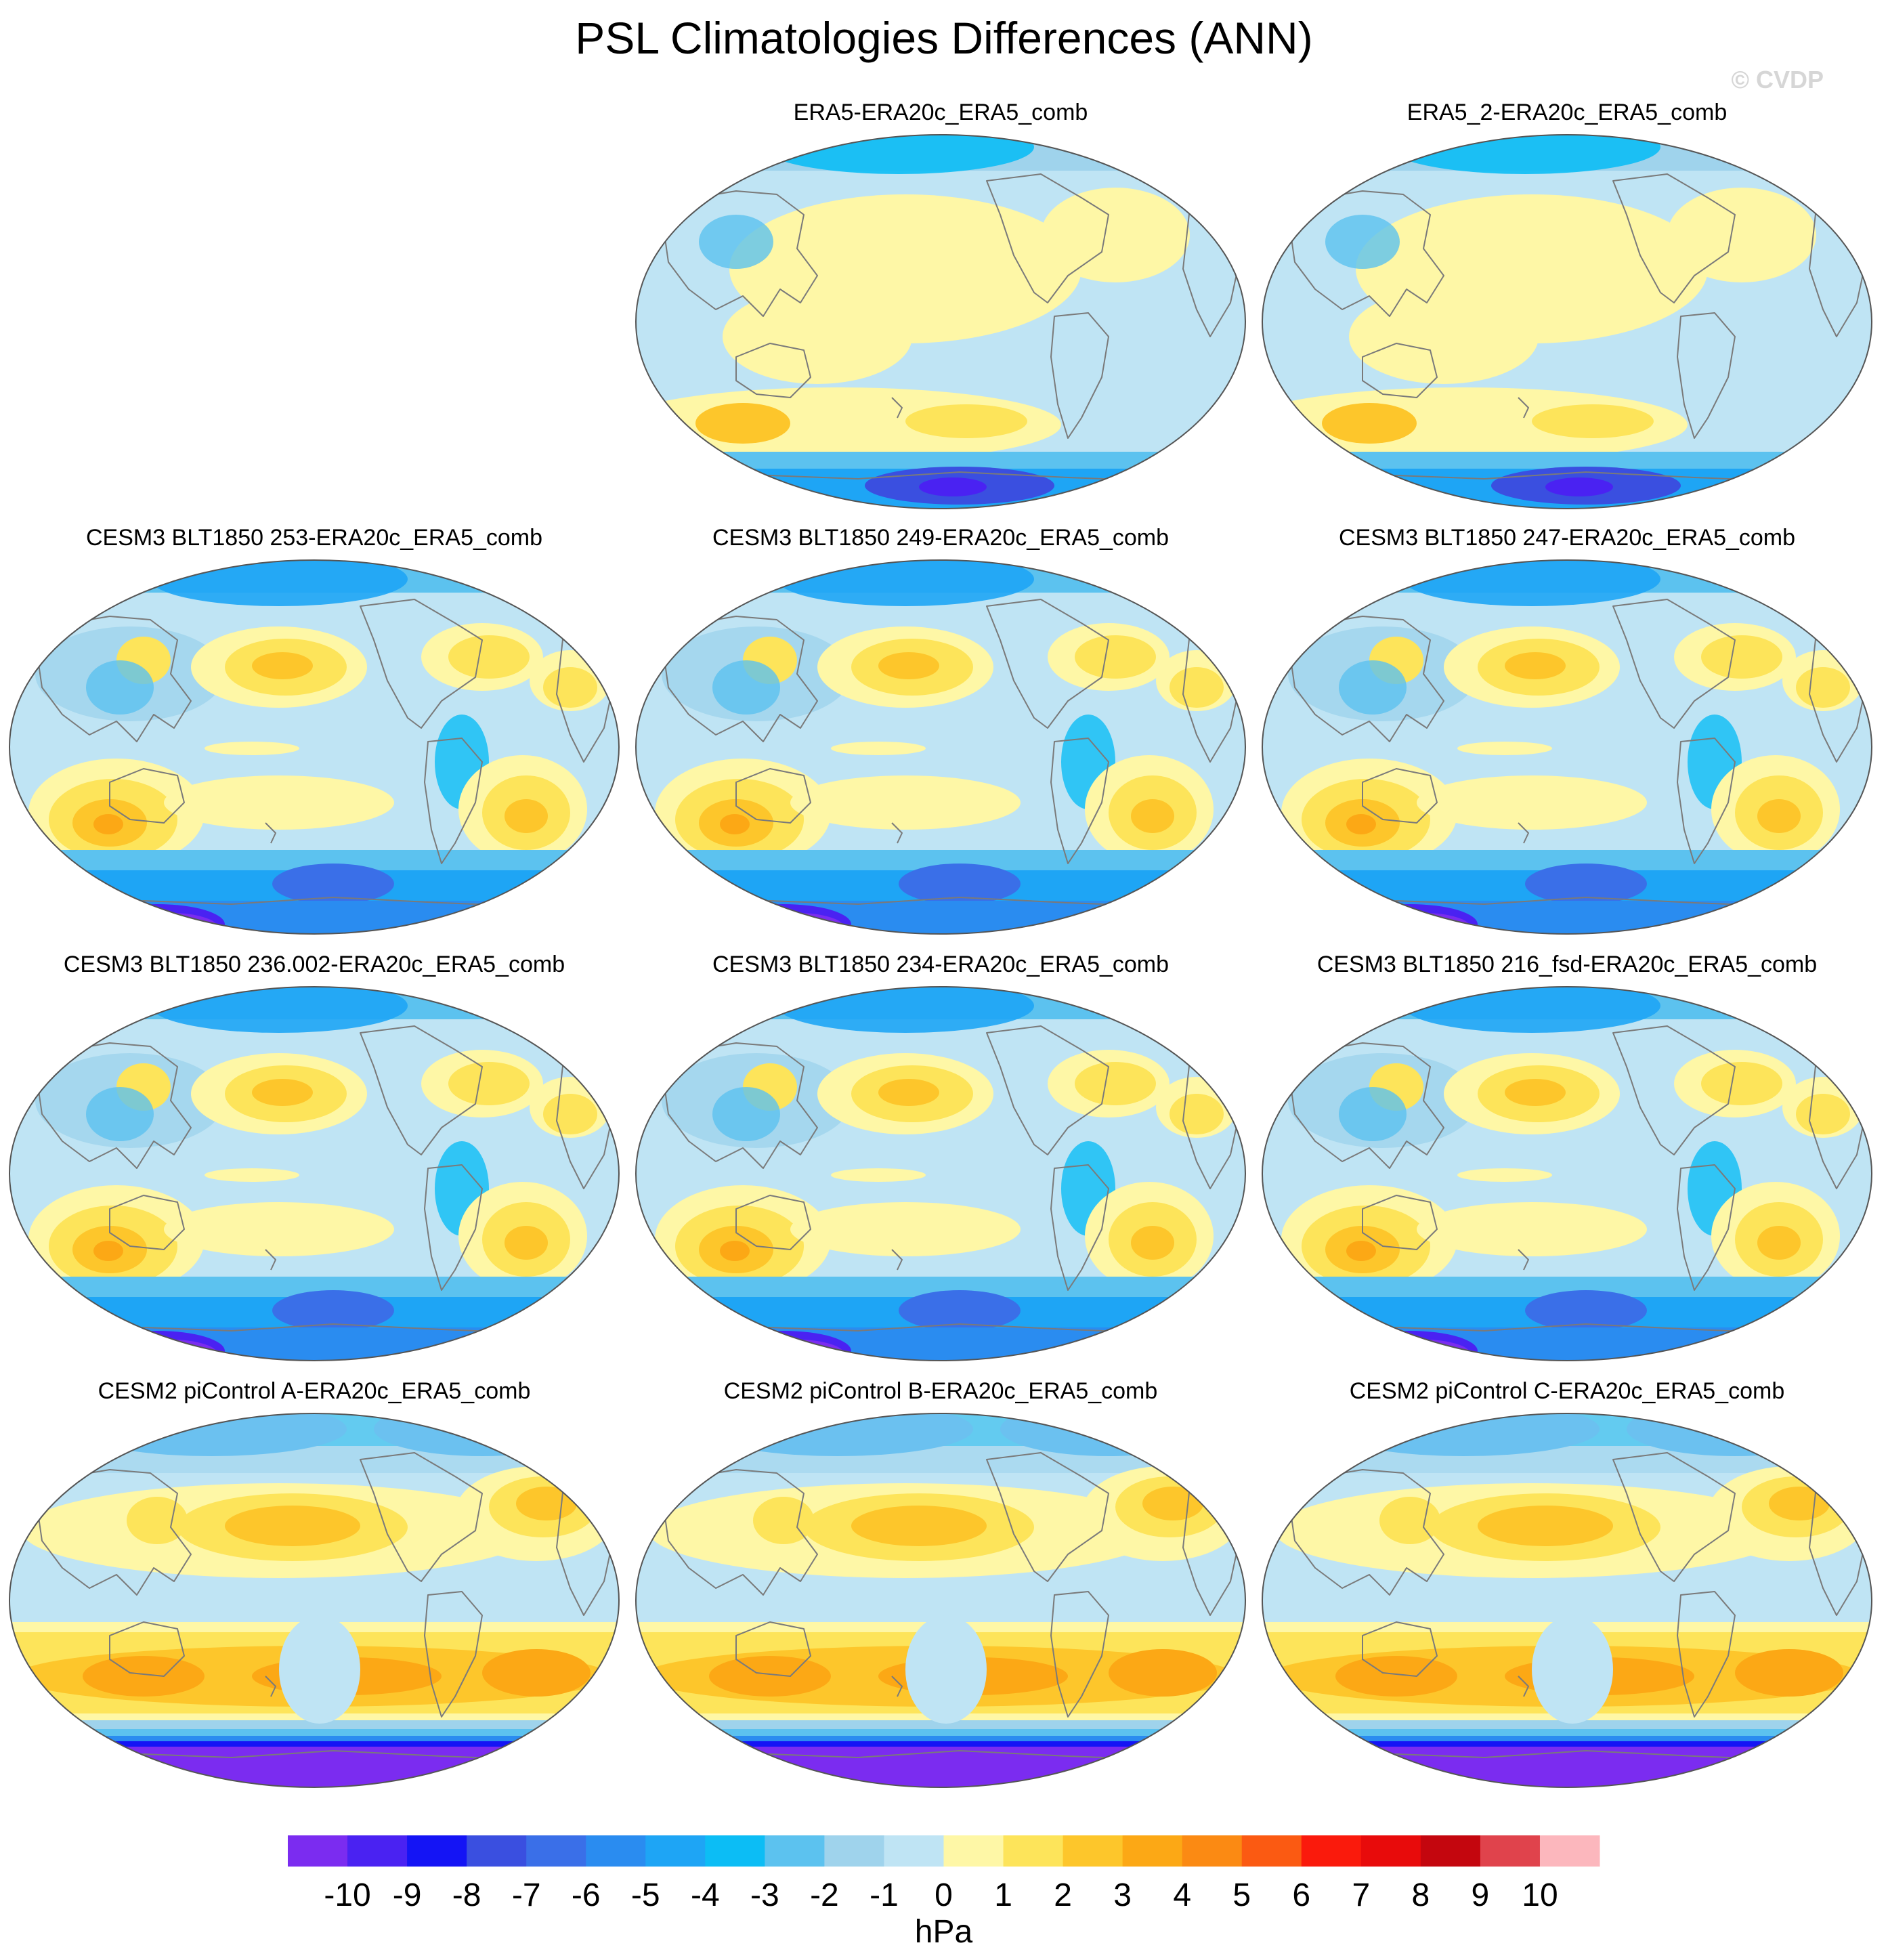  I want to click on panel-title: CESM3 BLT1850 247-ERA20c_ERA5_comb, so click(1567, 538).